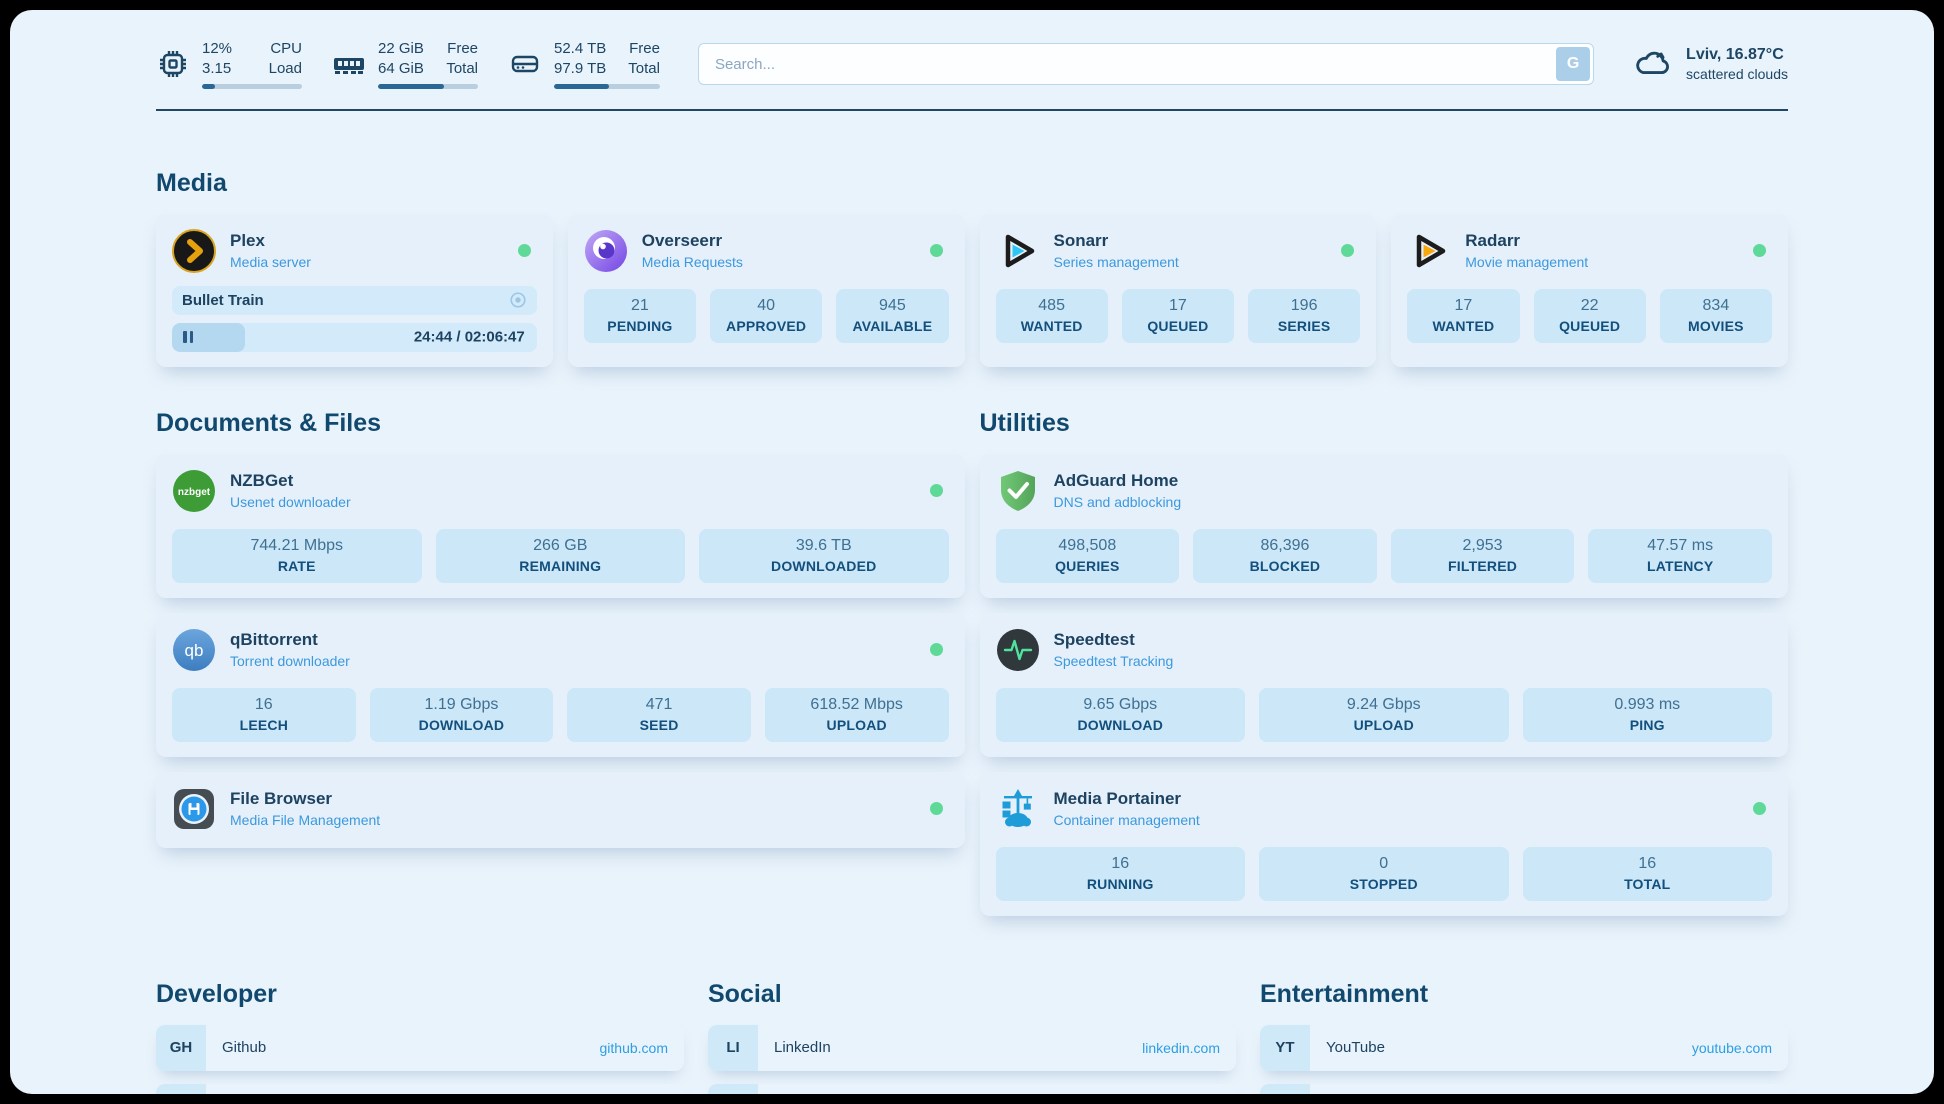  Describe the element at coordinates (659, 714) in the screenshot. I see `stat-chip: 471 SEED` at that location.